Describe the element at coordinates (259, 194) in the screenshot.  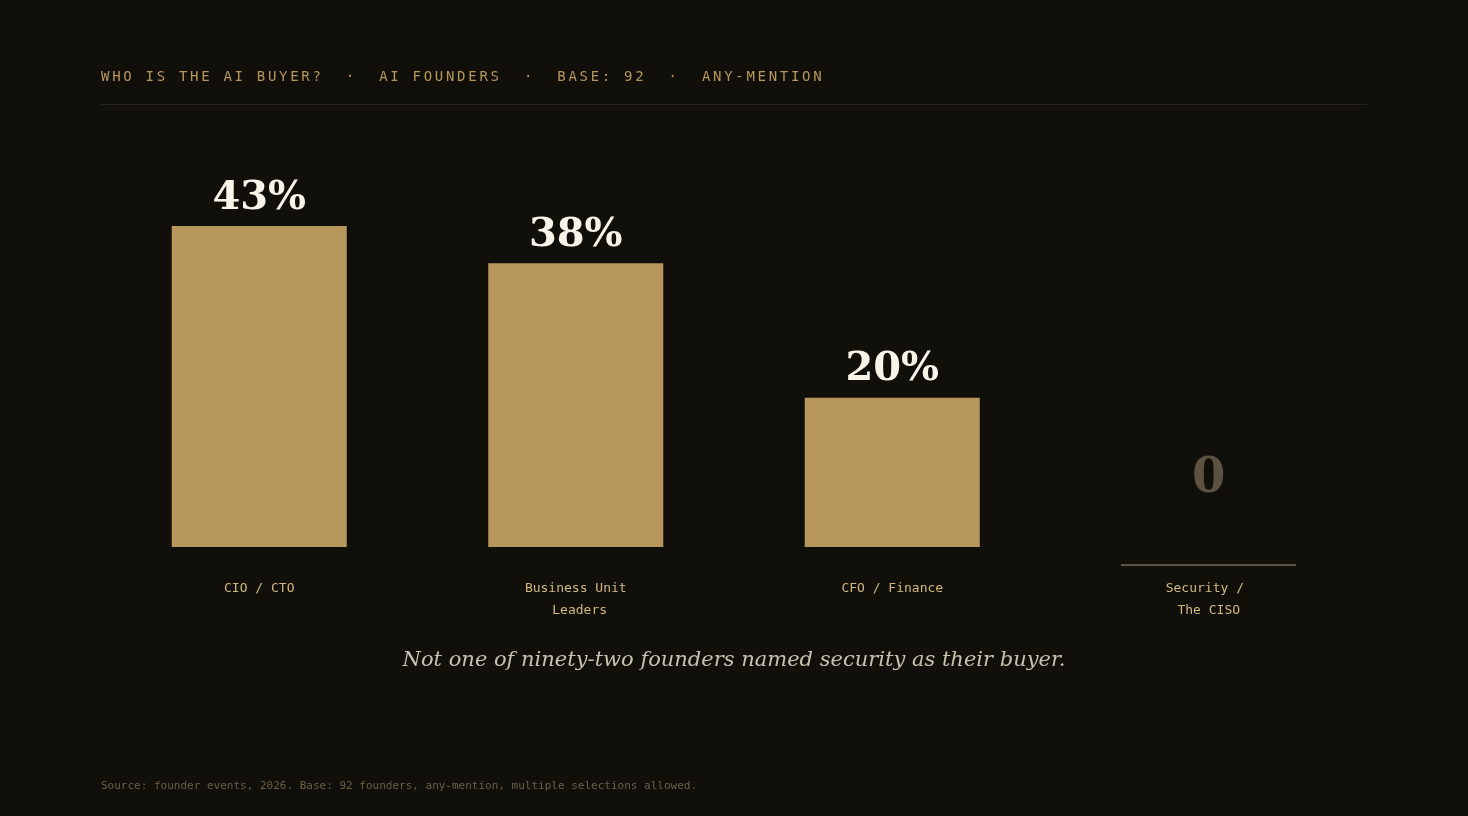
I see `data-label: 43%` at that location.